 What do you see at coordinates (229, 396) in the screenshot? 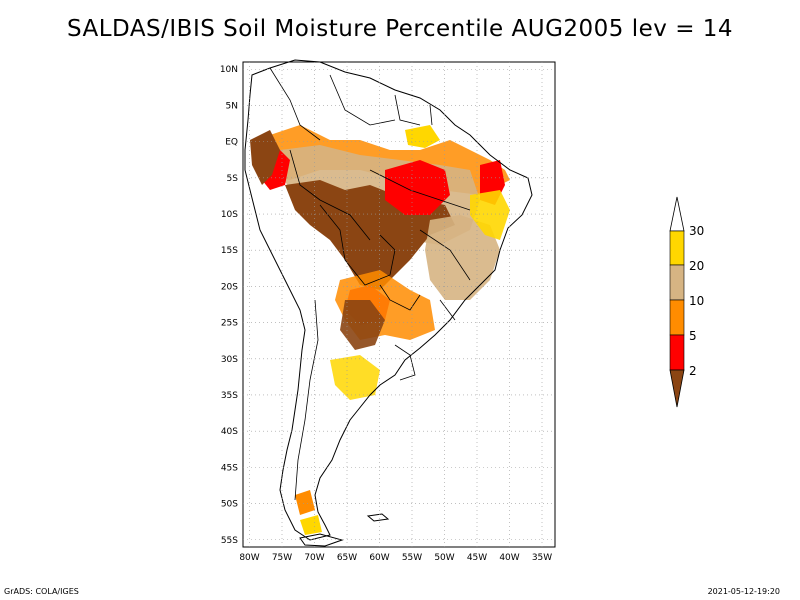
I see `lat-tick-label: 35S` at bounding box center [229, 396].